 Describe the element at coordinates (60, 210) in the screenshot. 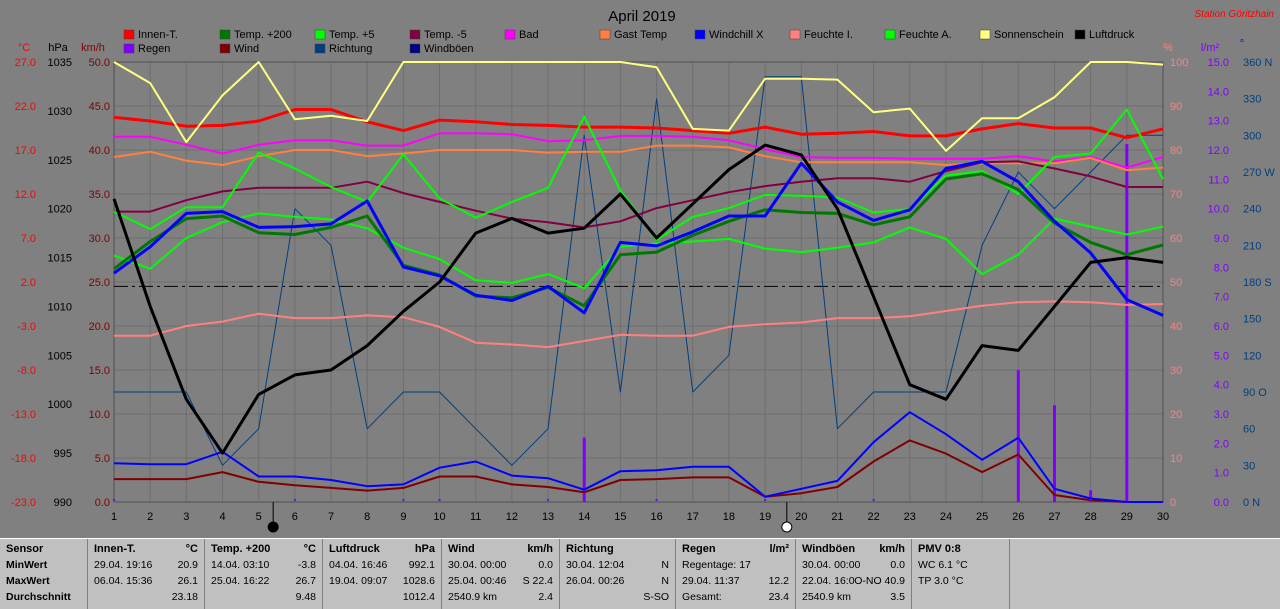

I see `tick-hpa: 1020` at that location.